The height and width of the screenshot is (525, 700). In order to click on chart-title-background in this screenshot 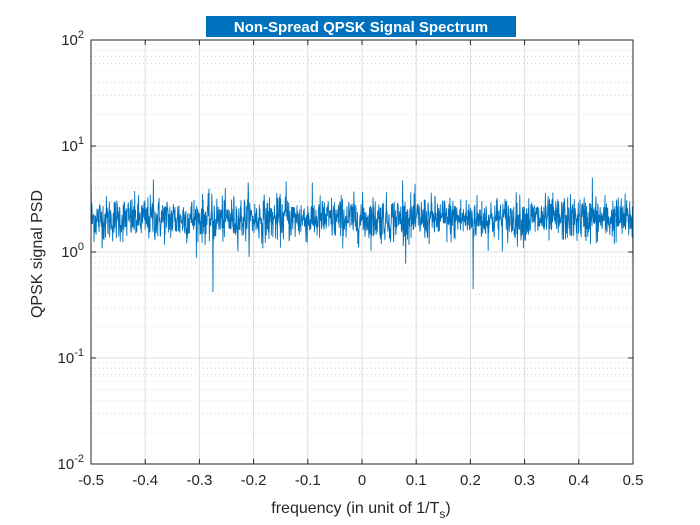, I will do `click(361, 26)`.